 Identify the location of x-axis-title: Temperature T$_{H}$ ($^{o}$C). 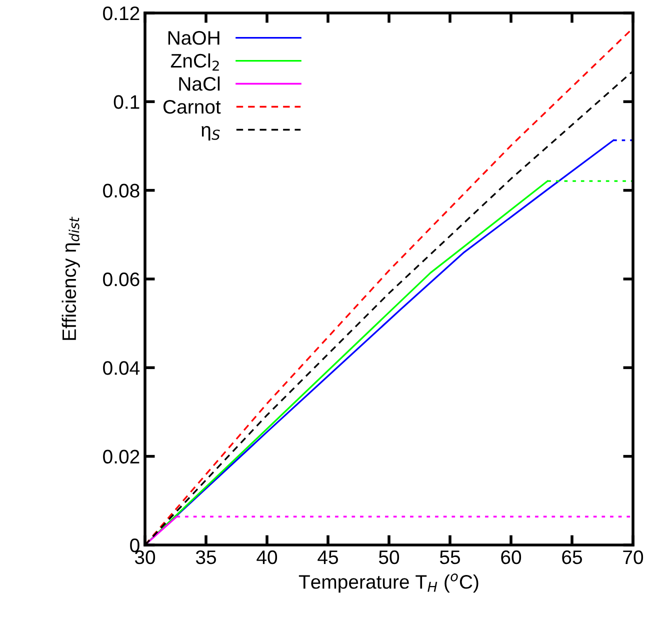
(388, 583).